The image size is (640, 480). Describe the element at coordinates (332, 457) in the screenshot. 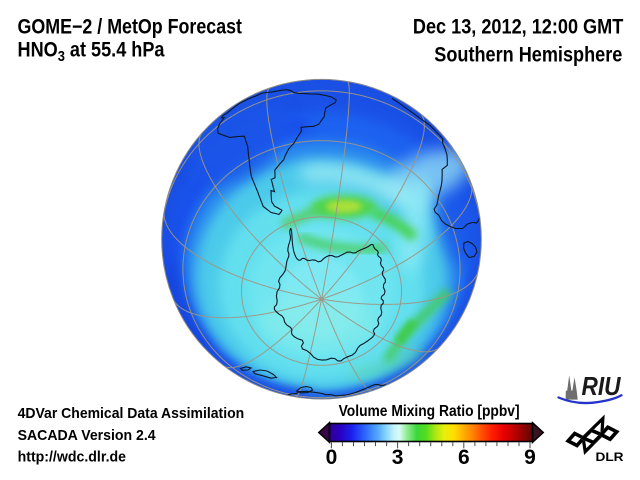

I see `svg-text: 0` at that location.